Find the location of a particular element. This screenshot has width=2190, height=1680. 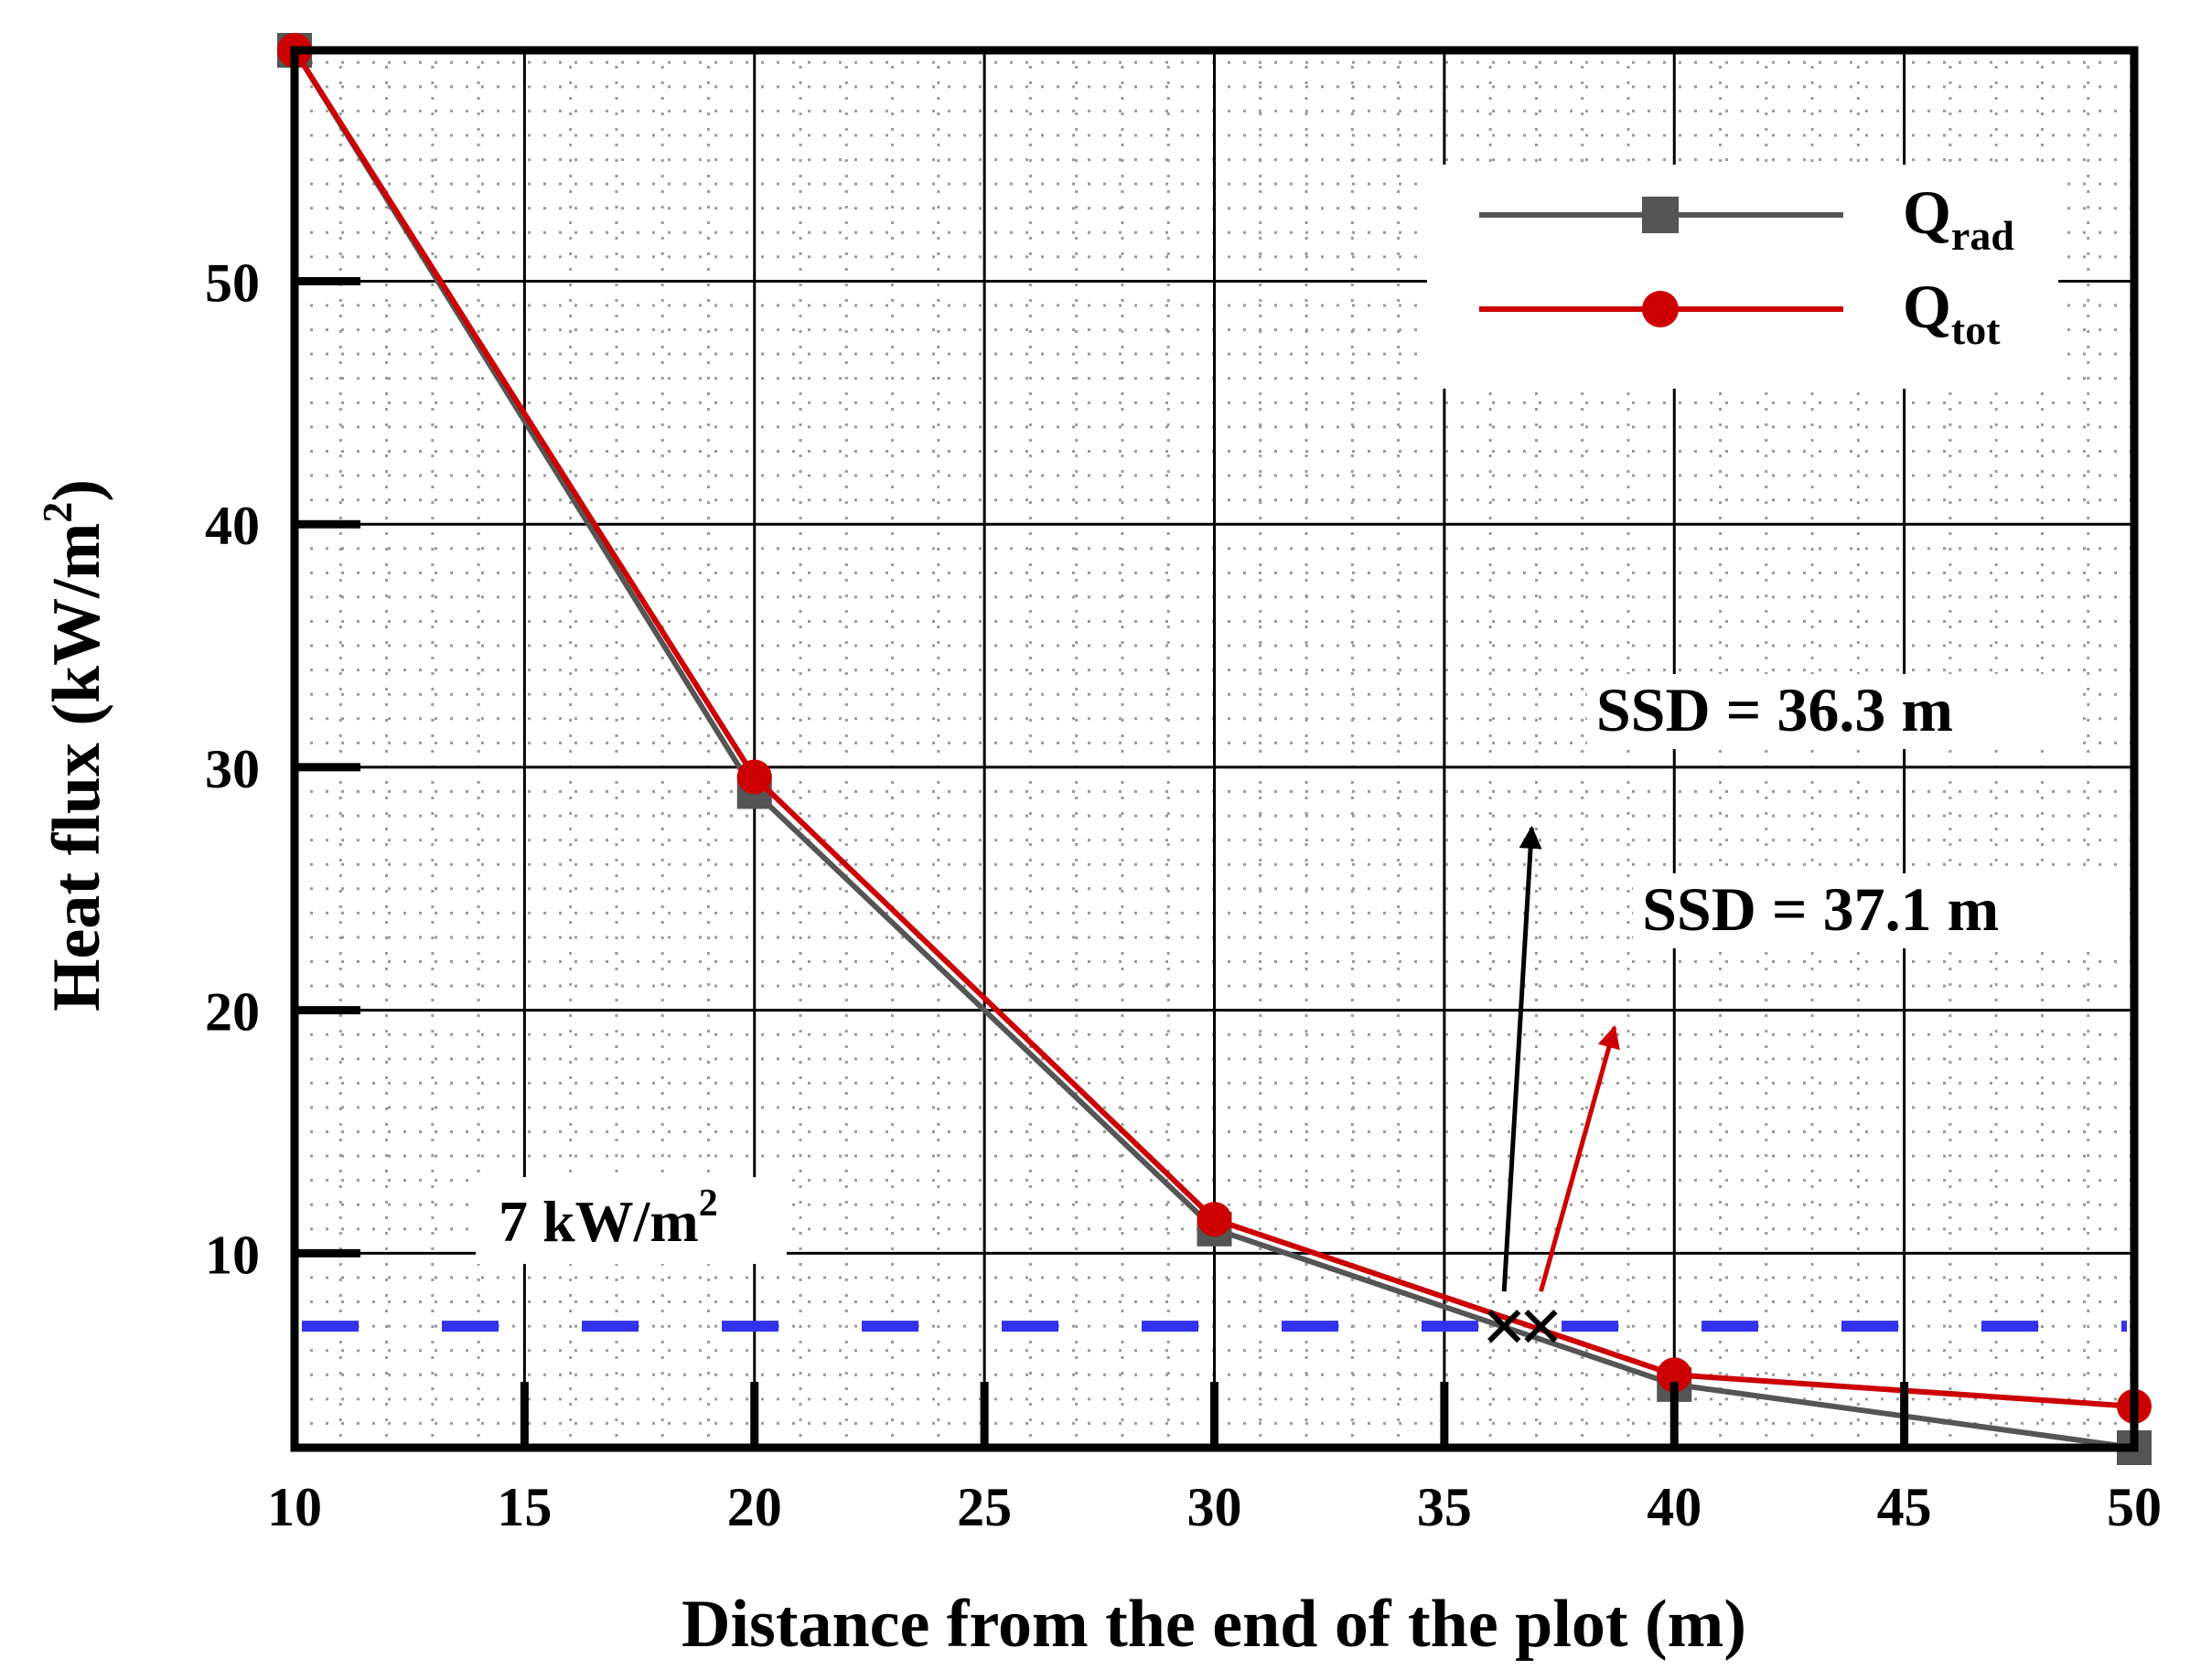

threshold-label-bg is located at coordinates (631, 1221).